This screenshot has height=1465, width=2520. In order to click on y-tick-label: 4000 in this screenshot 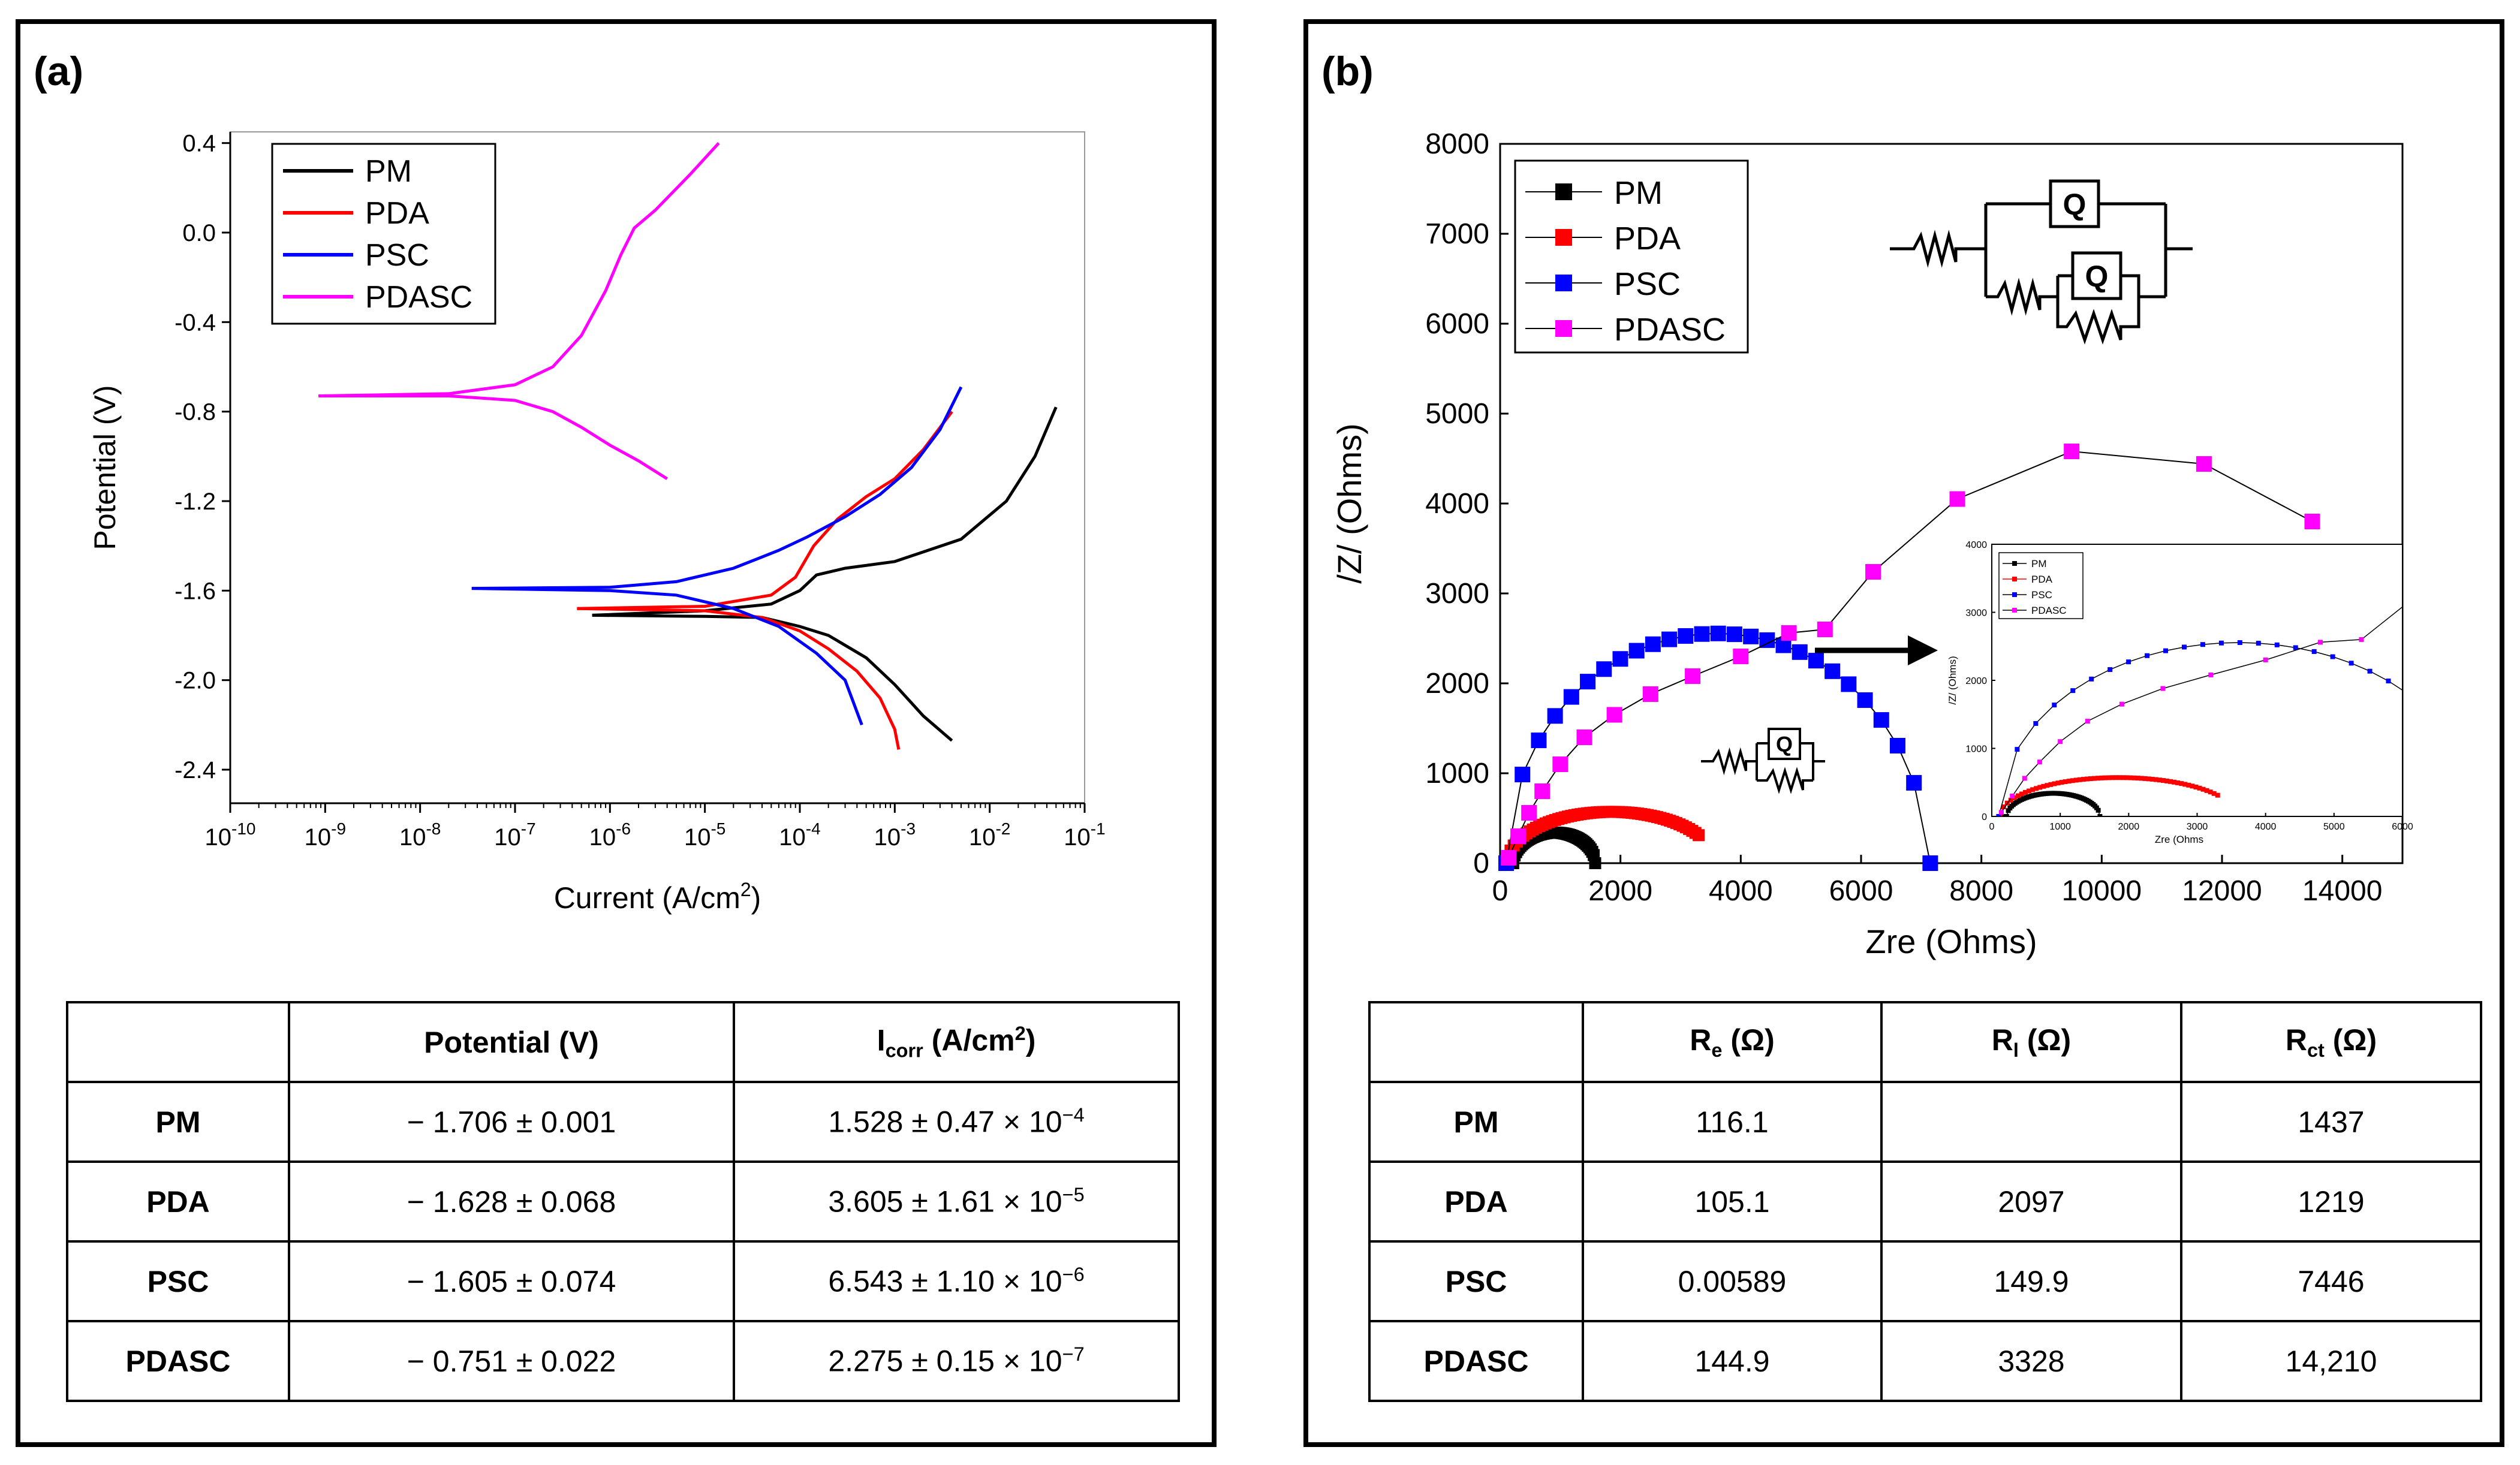, I will do `click(1457, 504)`.